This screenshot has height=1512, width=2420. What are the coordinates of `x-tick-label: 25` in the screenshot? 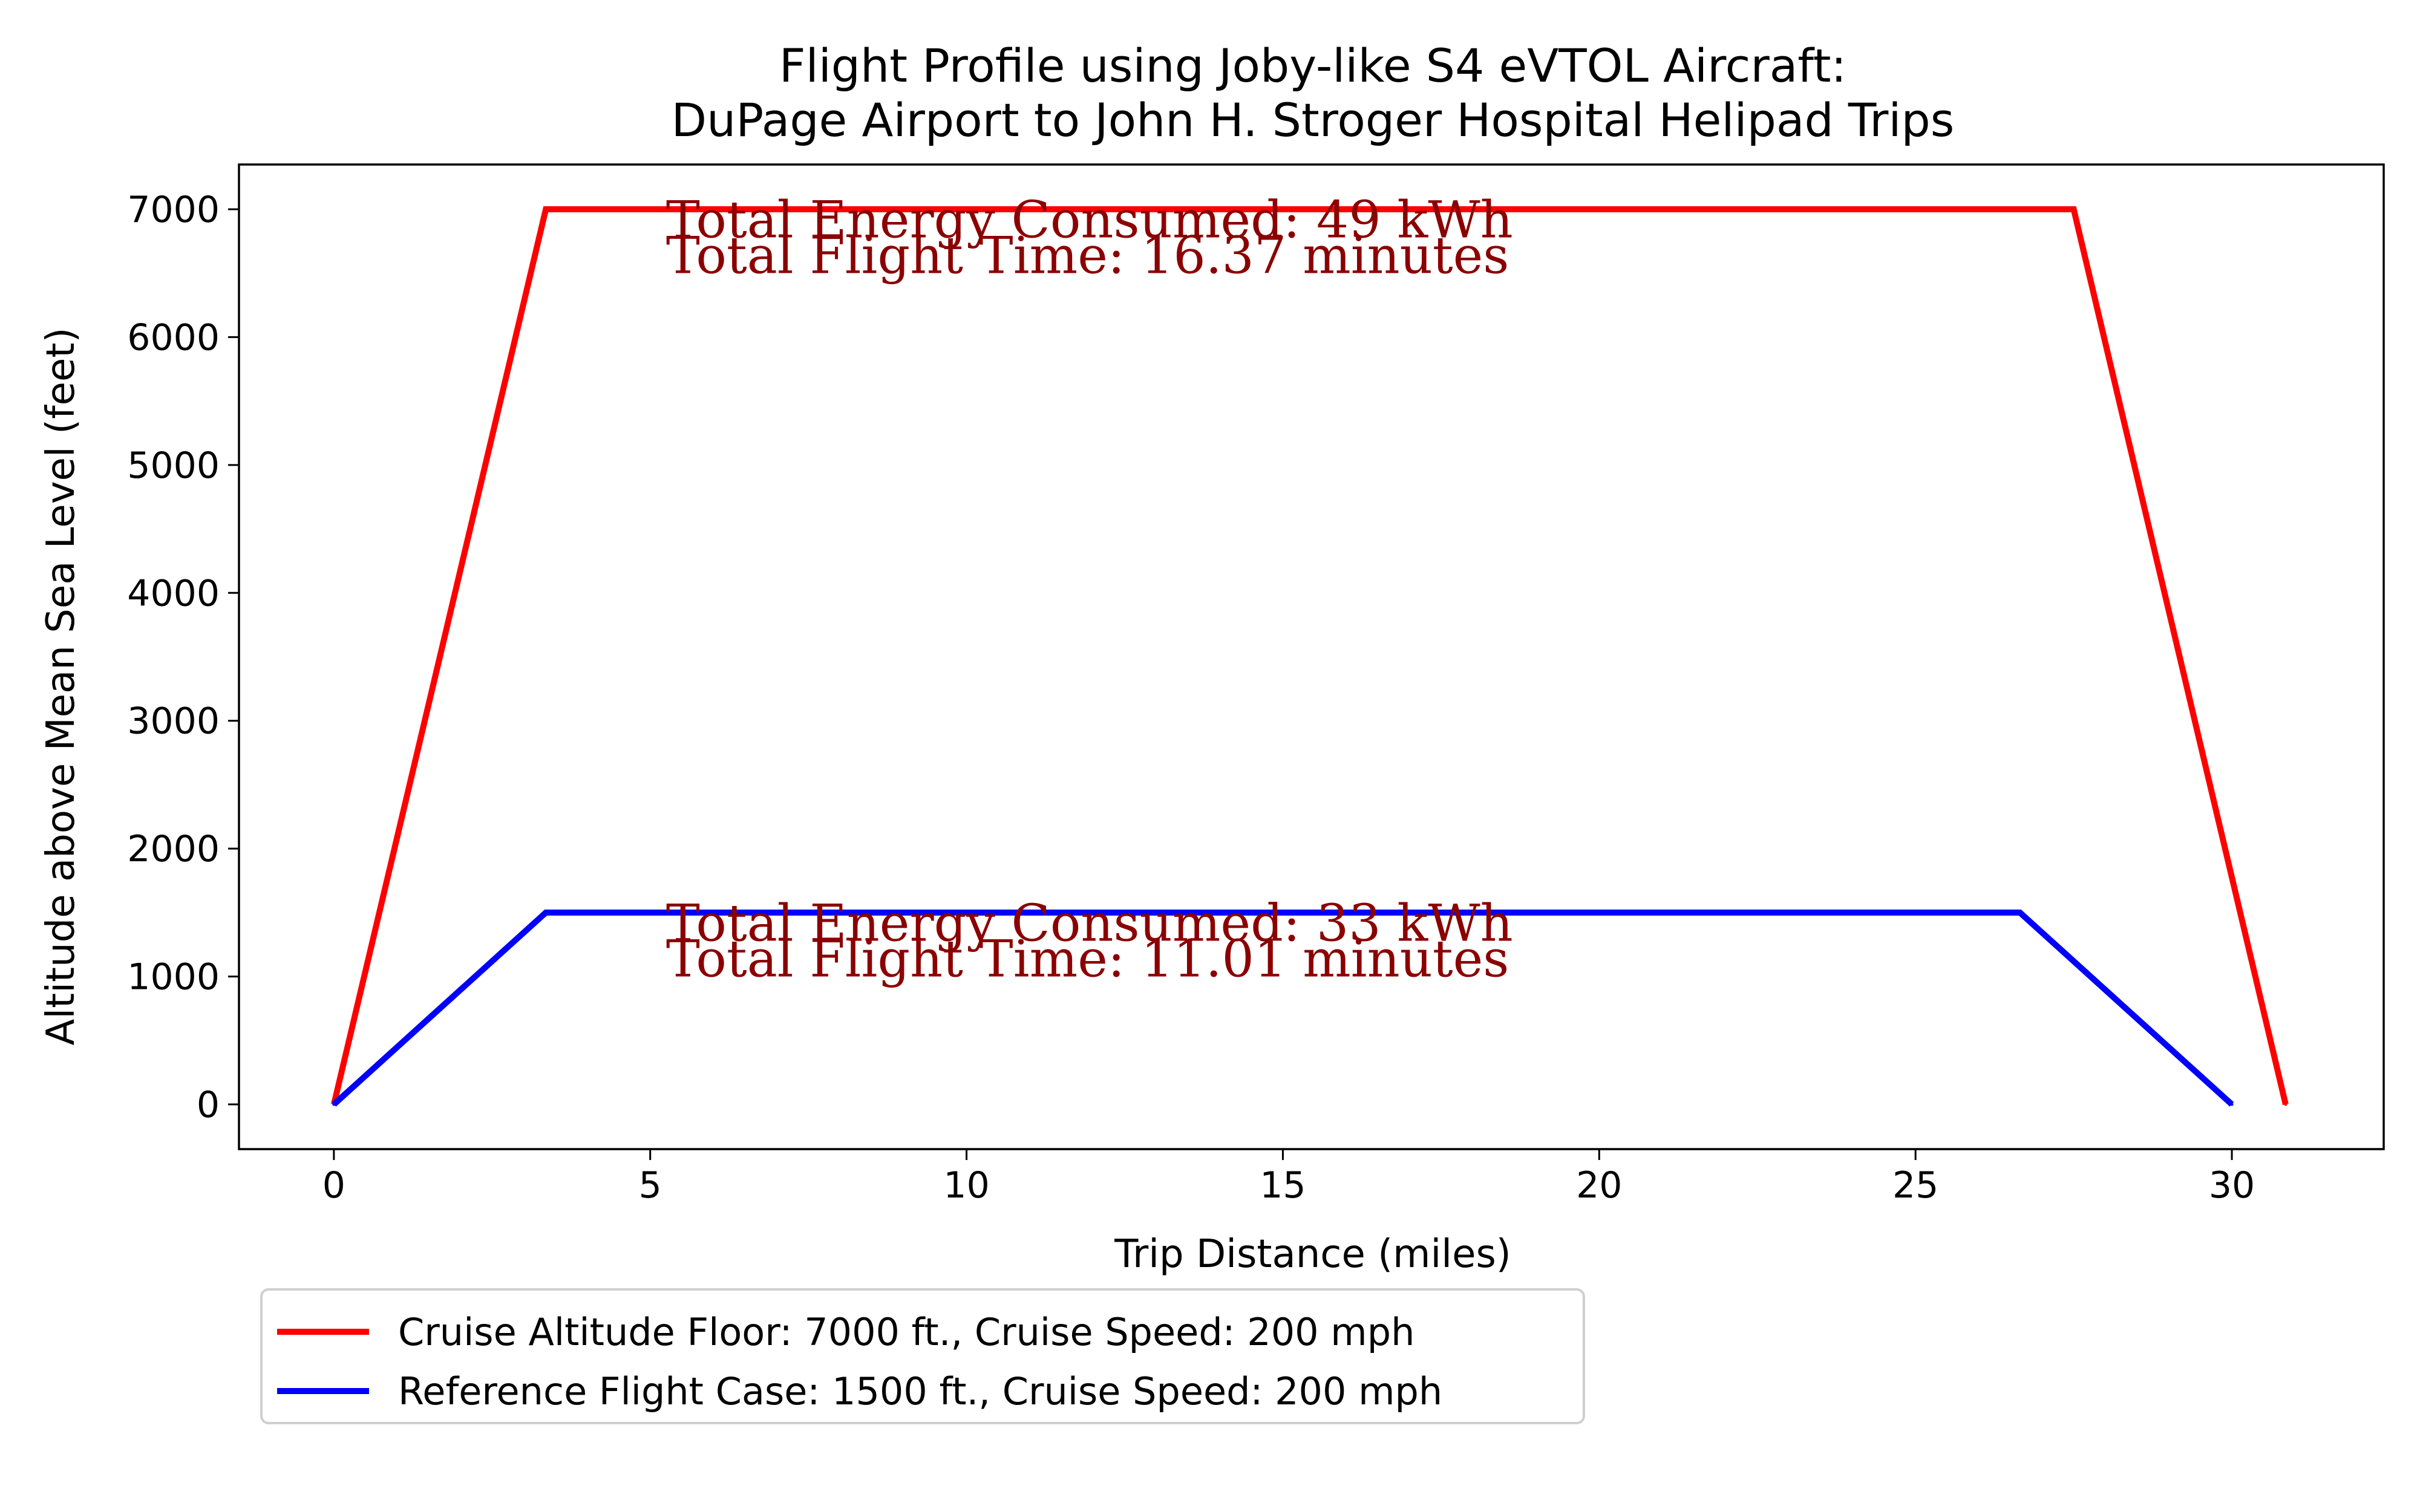 It's located at (1915, 1185).